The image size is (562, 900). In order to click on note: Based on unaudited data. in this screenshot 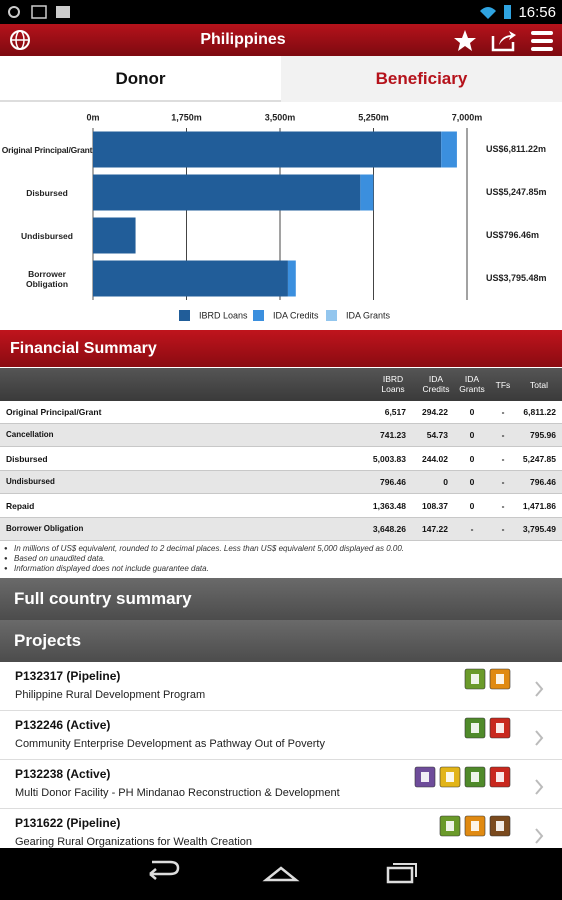, I will do `click(204, 559)`.